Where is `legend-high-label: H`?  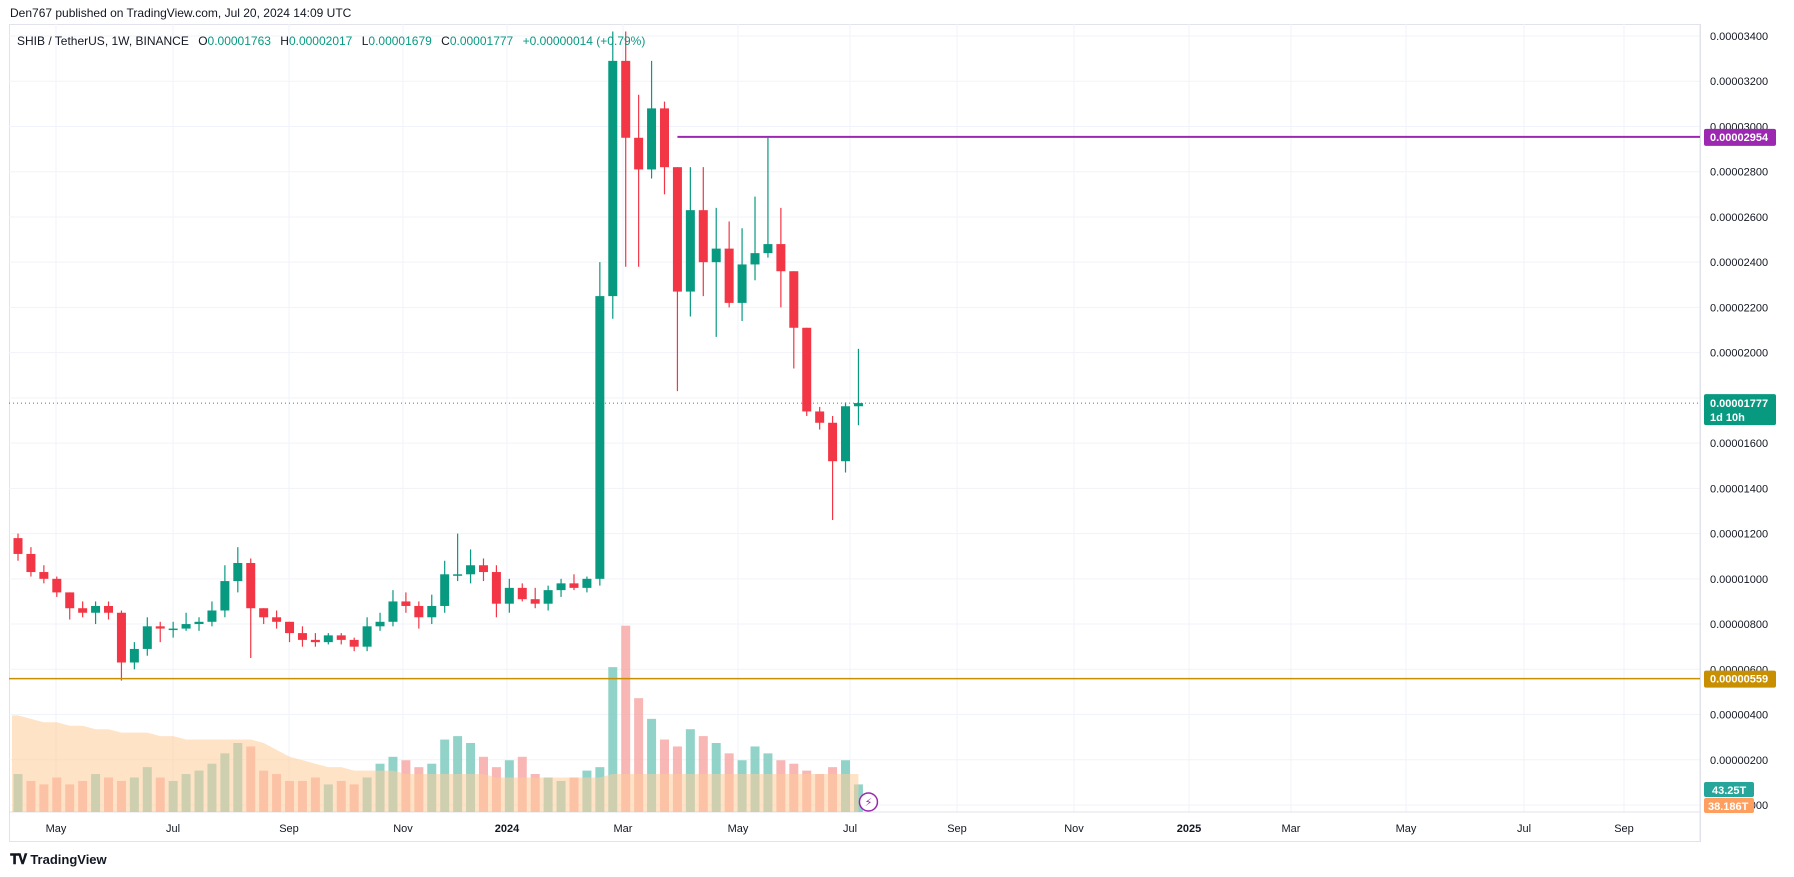
legend-high-label: H is located at coordinates (284, 41).